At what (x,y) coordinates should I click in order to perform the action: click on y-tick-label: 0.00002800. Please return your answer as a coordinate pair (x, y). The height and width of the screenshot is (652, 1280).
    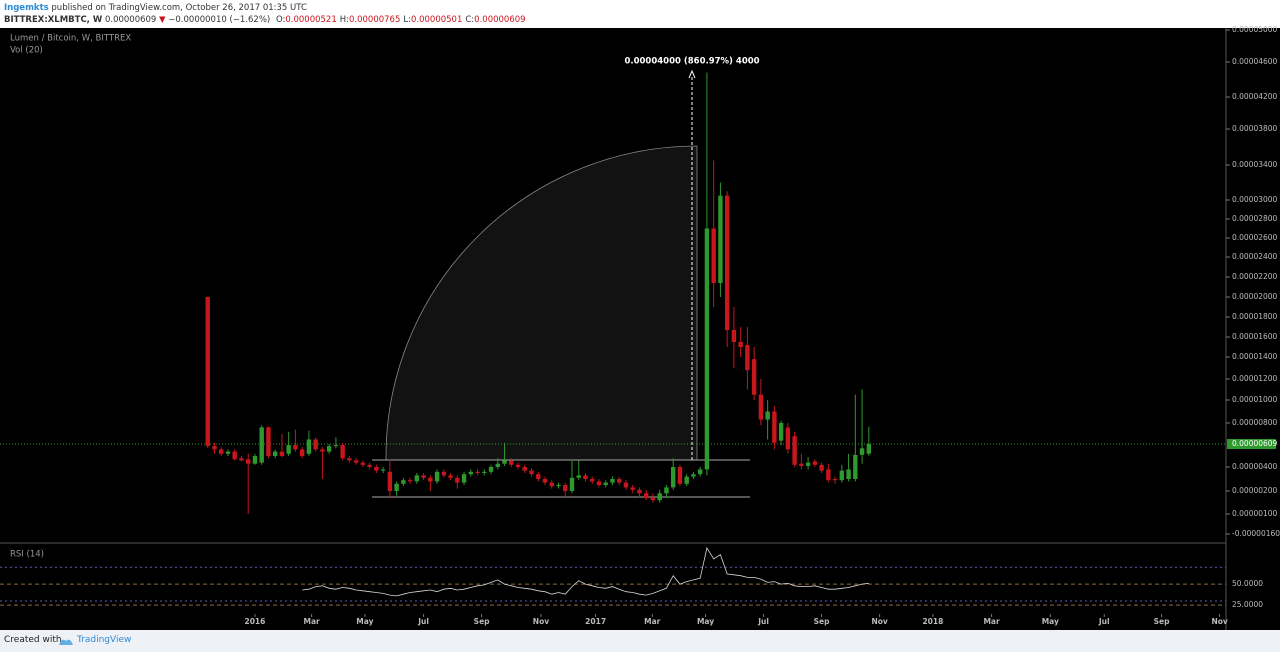
    Looking at the image, I should click on (1255, 218).